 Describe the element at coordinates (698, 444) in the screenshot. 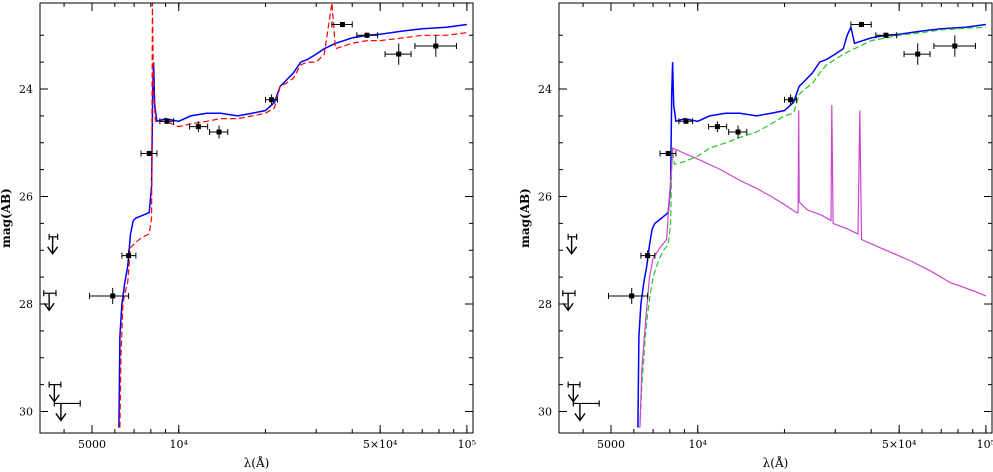

I see `chart-1-x-tick-label-1: 10⁴` at that location.